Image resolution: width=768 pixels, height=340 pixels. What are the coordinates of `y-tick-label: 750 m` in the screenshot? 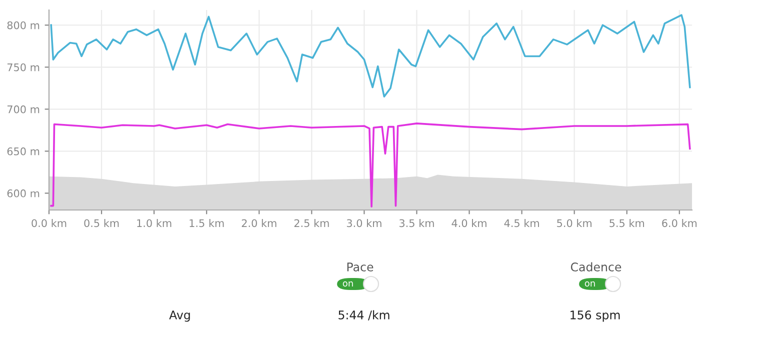 It's located at (23, 67).